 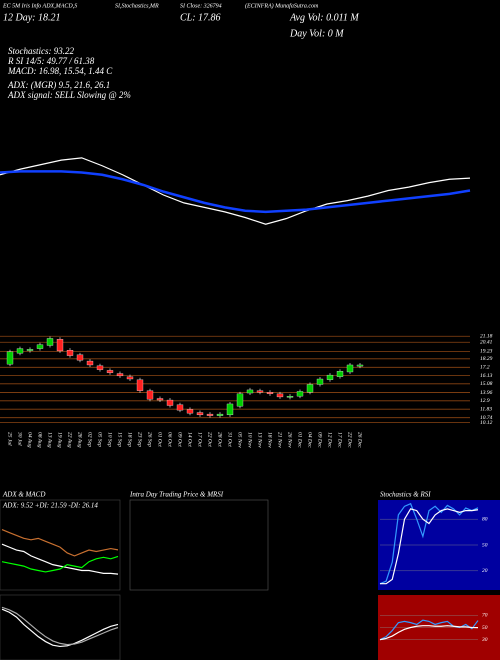 I want to click on y-tick-label: 11.83, so click(x=486, y=409).